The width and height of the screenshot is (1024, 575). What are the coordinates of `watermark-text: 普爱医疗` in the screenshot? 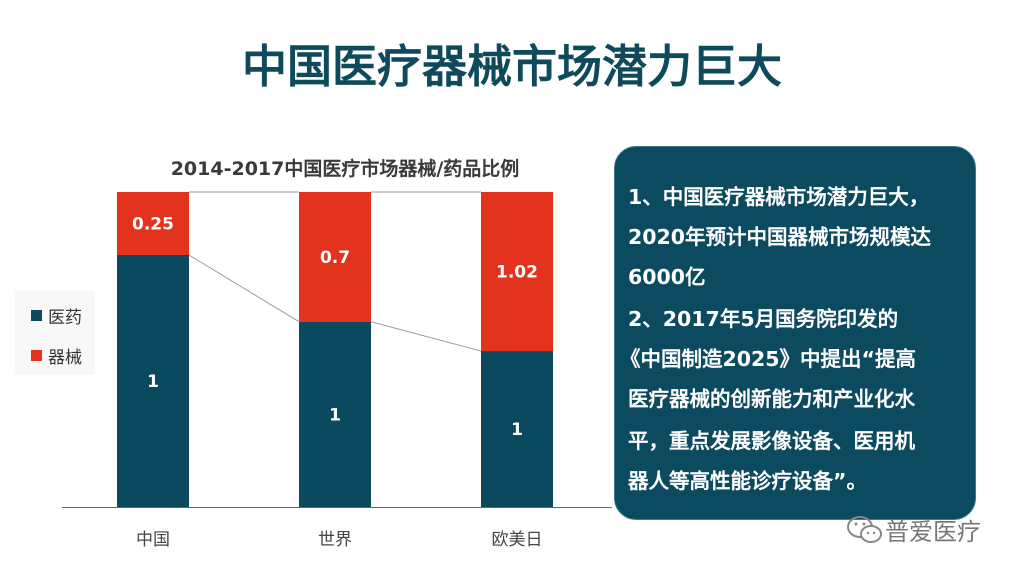 It's located at (933, 532).